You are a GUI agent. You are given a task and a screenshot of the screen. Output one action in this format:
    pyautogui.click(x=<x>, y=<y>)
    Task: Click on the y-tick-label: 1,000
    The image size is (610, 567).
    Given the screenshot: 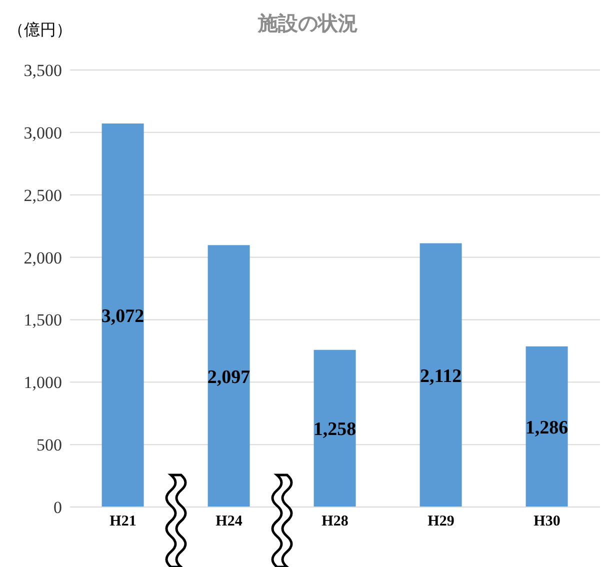 What is the action you would take?
    pyautogui.click(x=43, y=382)
    